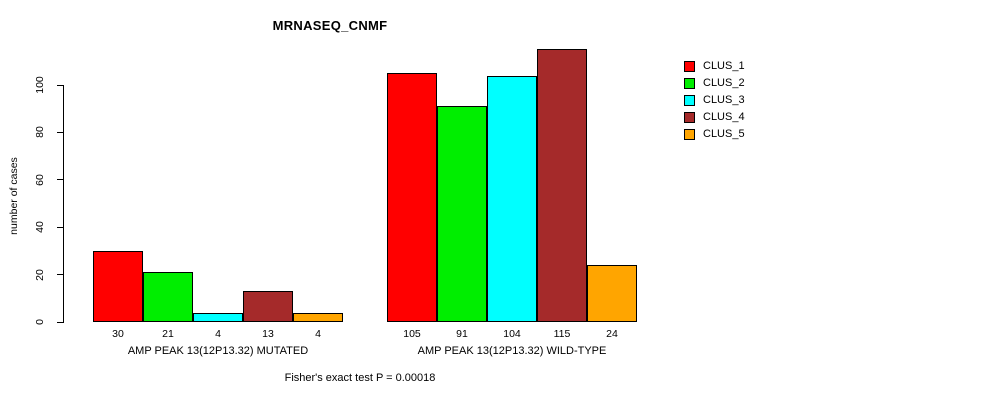 The width and height of the screenshot is (990, 400). What do you see at coordinates (784, 67) in the screenshot?
I see `legend-item-clus_1: CLUS_1` at bounding box center [784, 67].